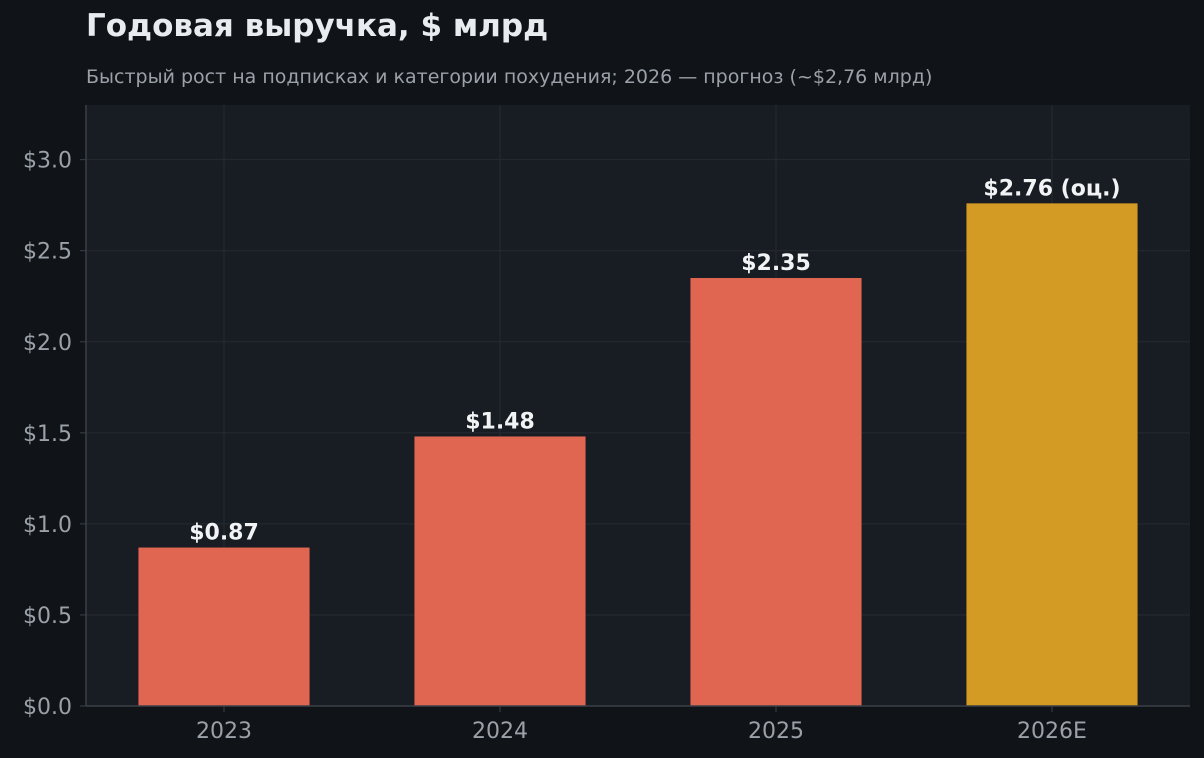  Describe the element at coordinates (500, 421) in the screenshot. I see `bar-value-label: $1.48` at that location.